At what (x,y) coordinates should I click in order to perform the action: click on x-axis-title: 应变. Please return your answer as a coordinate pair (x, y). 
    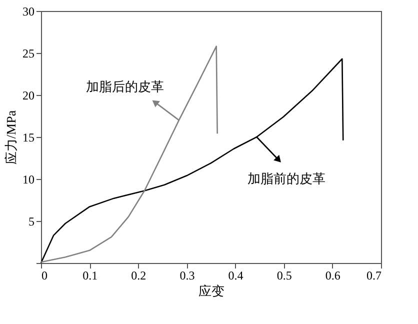
    Looking at the image, I should click on (211, 291).